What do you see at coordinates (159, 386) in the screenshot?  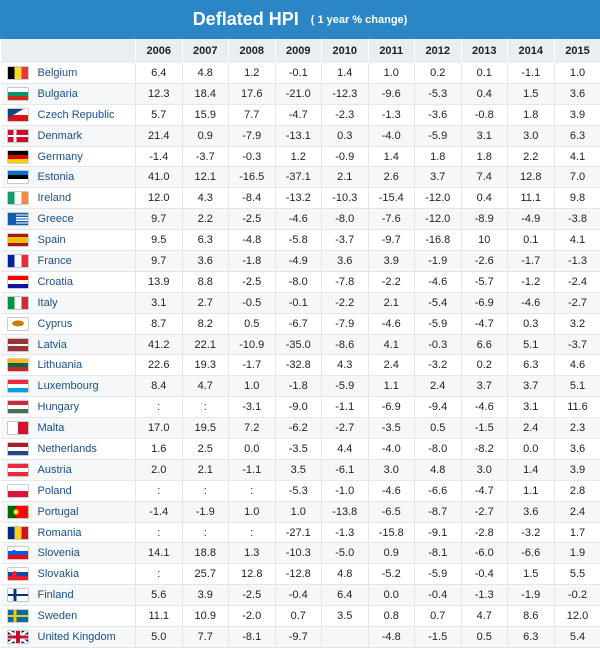 I see `value-cell: 8.4` at bounding box center [159, 386].